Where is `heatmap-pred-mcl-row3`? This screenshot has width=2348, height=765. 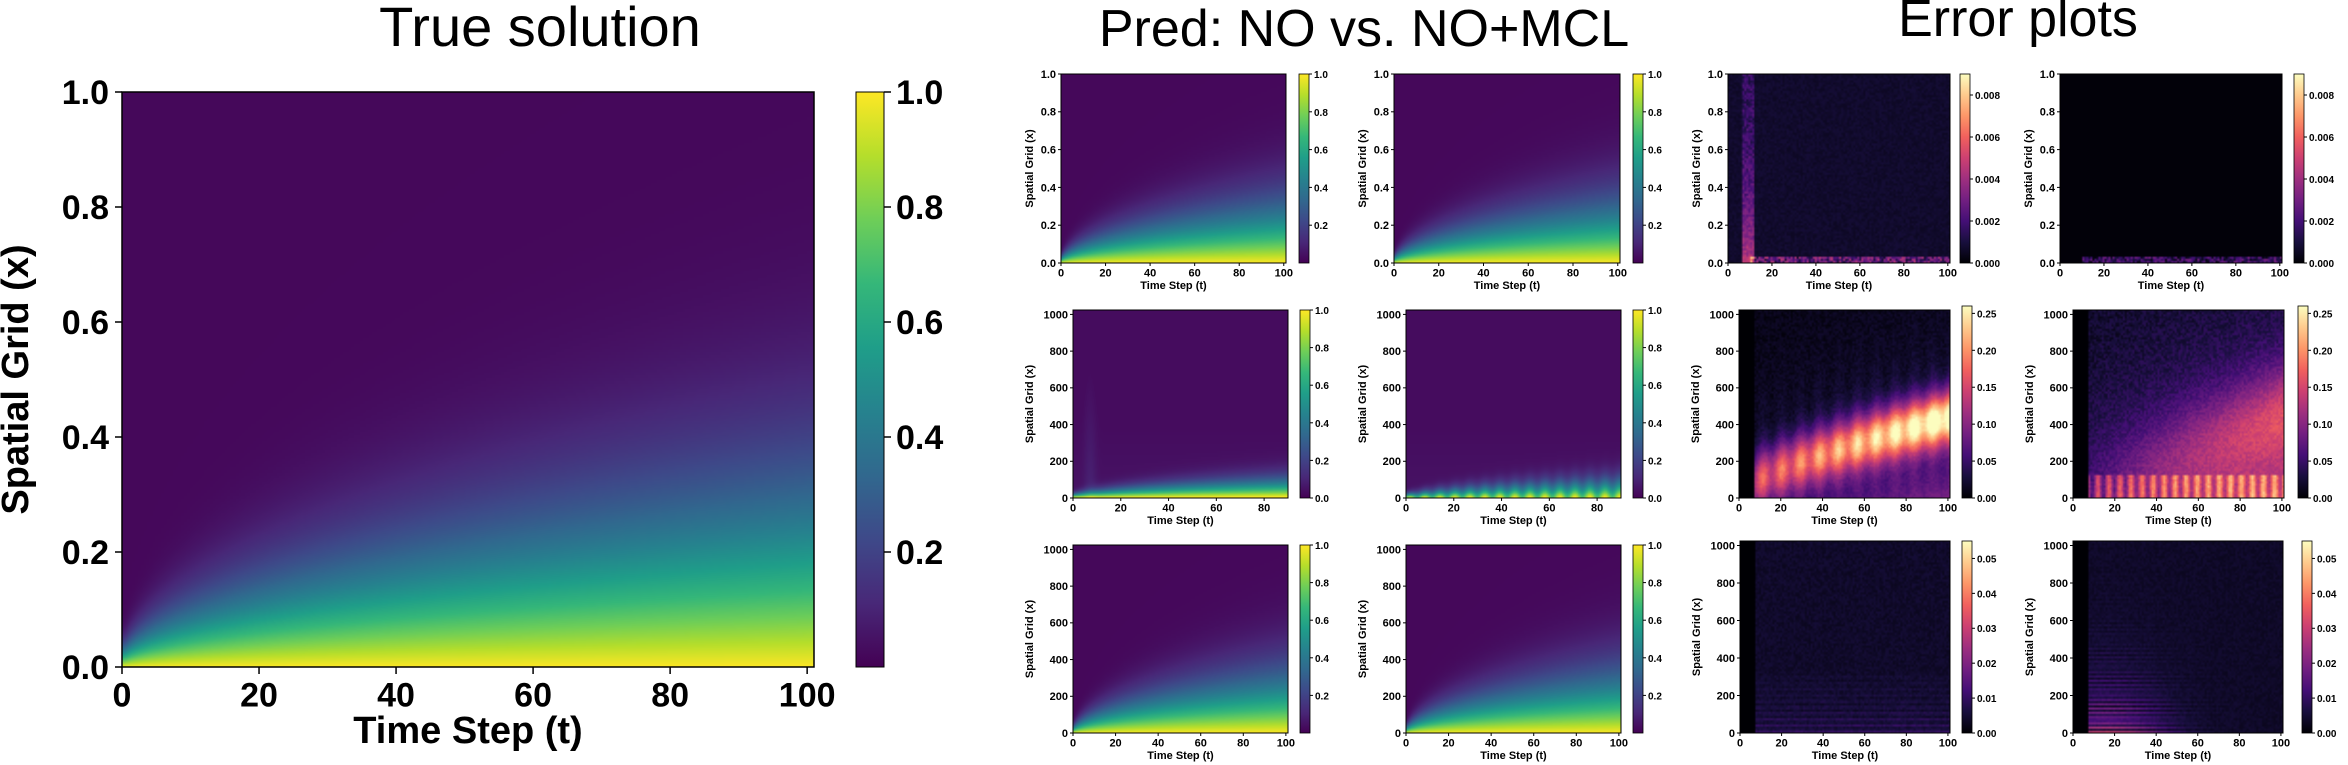
heatmap-pred-mcl-row3 is located at coordinates (1513, 639).